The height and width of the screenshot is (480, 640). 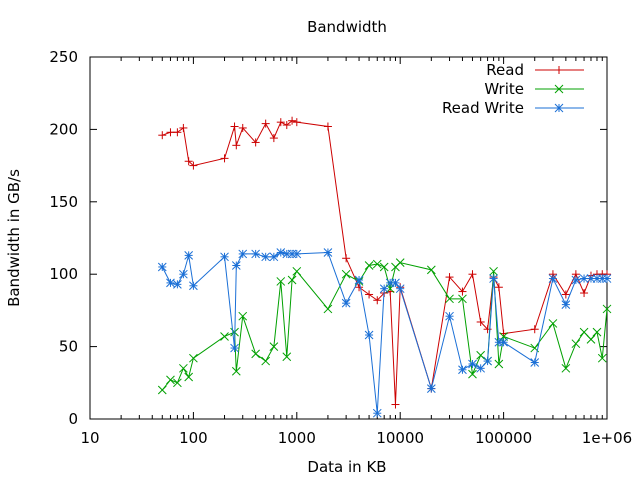 I want to click on legend-item-write: Write, so click(x=534, y=89).